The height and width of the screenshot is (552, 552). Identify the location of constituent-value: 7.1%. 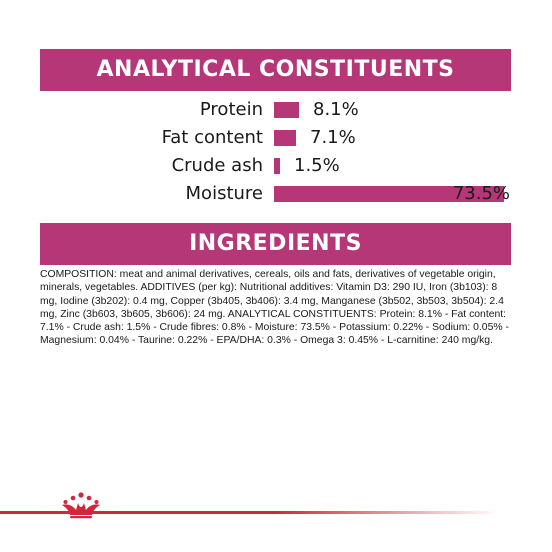
(333, 137).